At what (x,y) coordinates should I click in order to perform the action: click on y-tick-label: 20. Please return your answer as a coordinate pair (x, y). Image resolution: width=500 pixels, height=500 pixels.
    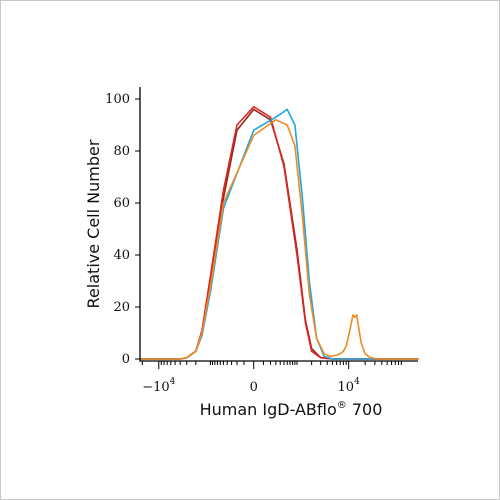
    Looking at the image, I should click on (121, 307).